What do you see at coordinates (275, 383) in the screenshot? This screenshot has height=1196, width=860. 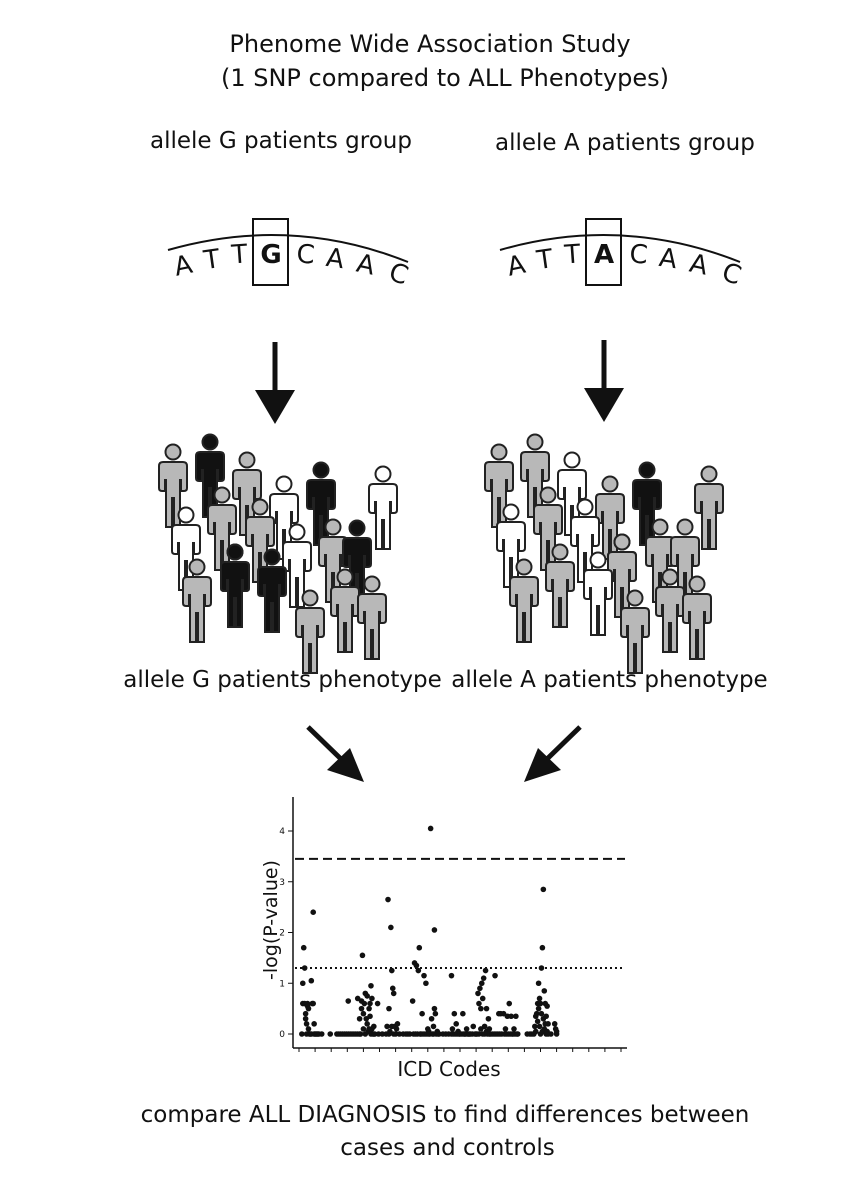 I see `allele-g-down-arrow` at bounding box center [275, 383].